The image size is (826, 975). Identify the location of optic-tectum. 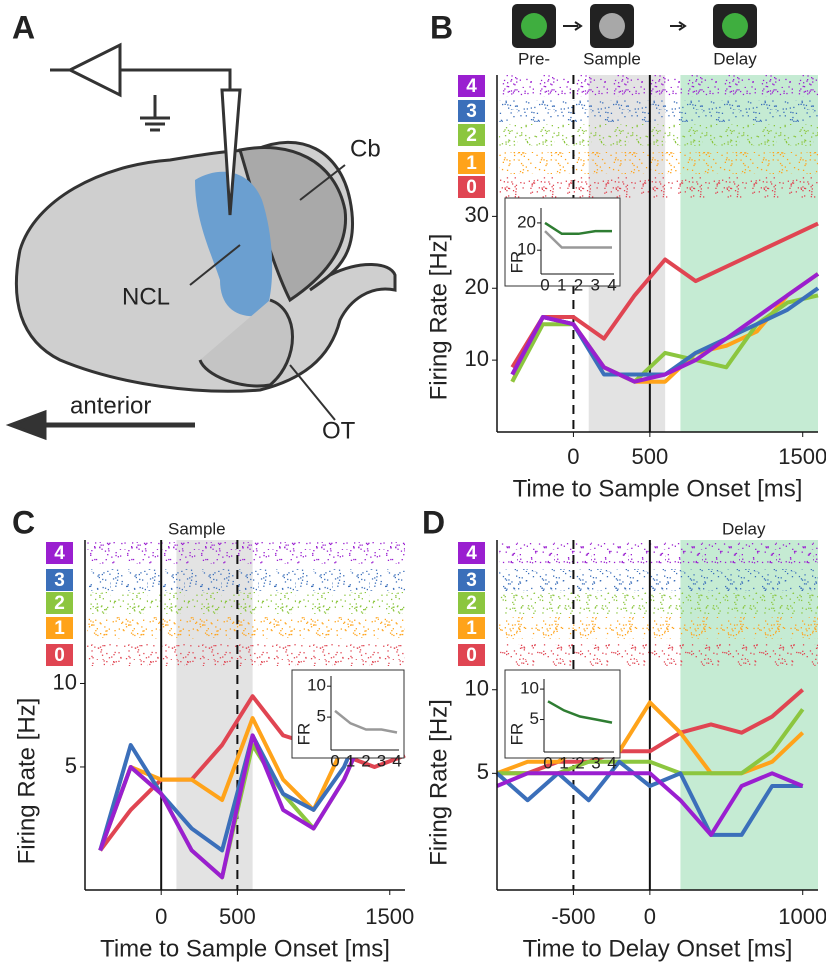
(246, 343).